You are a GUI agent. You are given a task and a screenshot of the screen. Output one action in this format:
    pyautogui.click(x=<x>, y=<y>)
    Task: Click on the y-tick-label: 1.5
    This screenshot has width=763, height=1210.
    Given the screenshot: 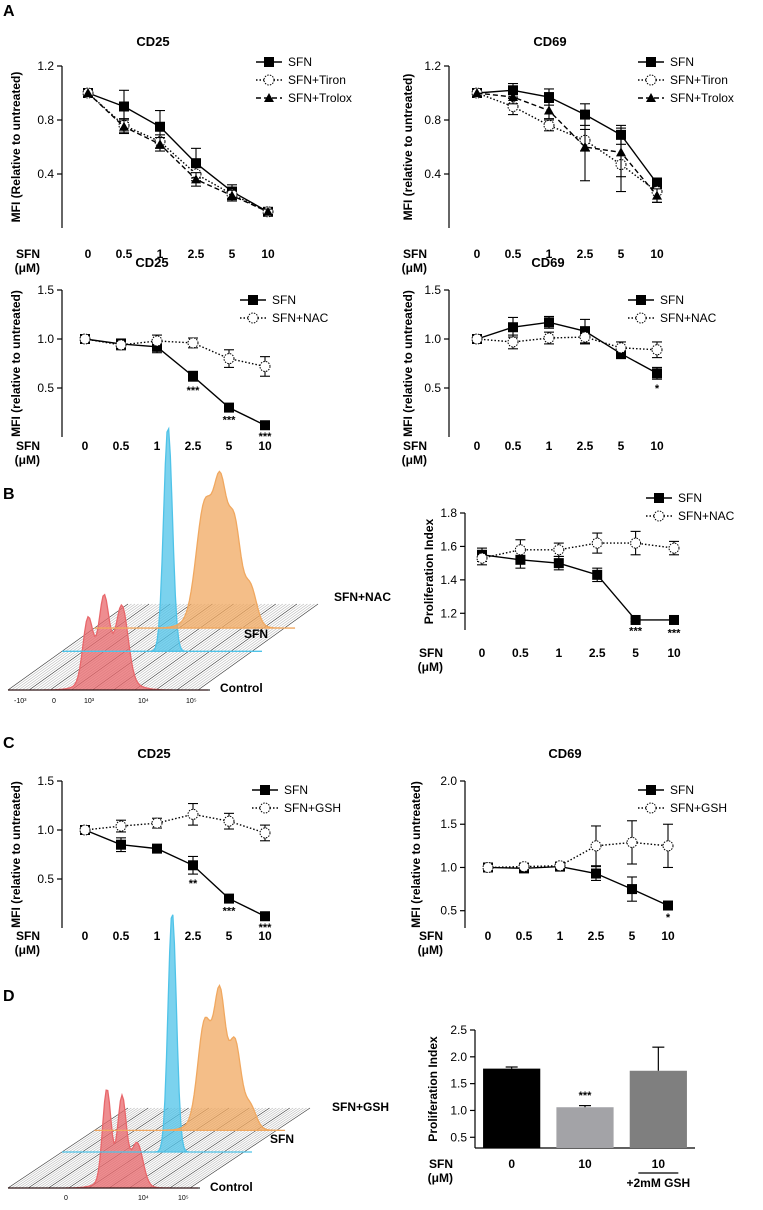 What is the action you would take?
    pyautogui.click(x=45, y=290)
    